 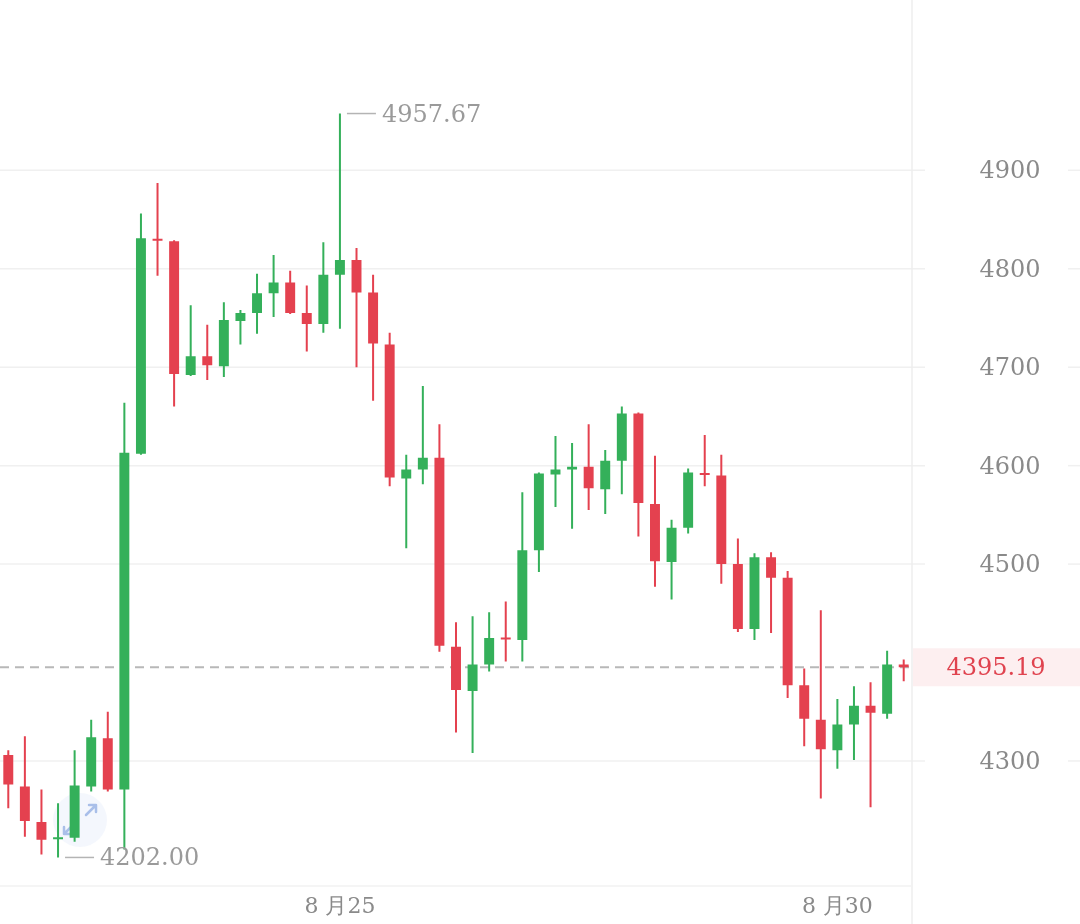 I want to click on y-tick-label: 4600, so click(x=1010, y=465).